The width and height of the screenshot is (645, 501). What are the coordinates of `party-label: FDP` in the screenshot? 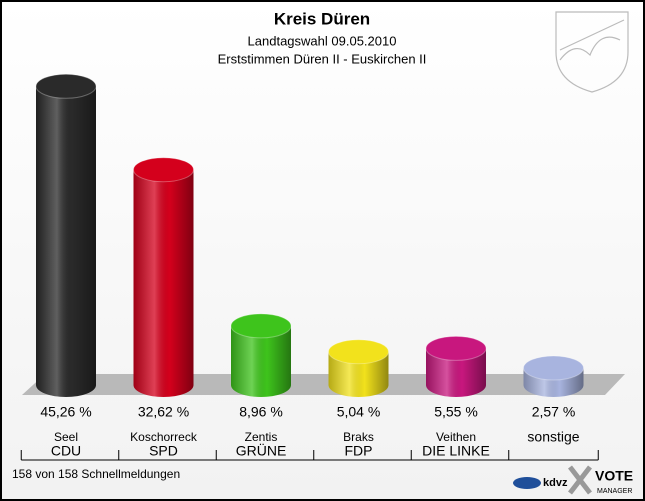 It's located at (359, 451).